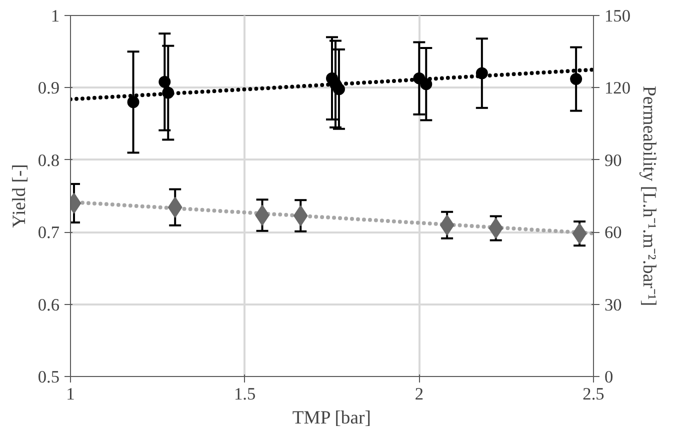  I want to click on x-tick-label: 1, so click(70, 394).